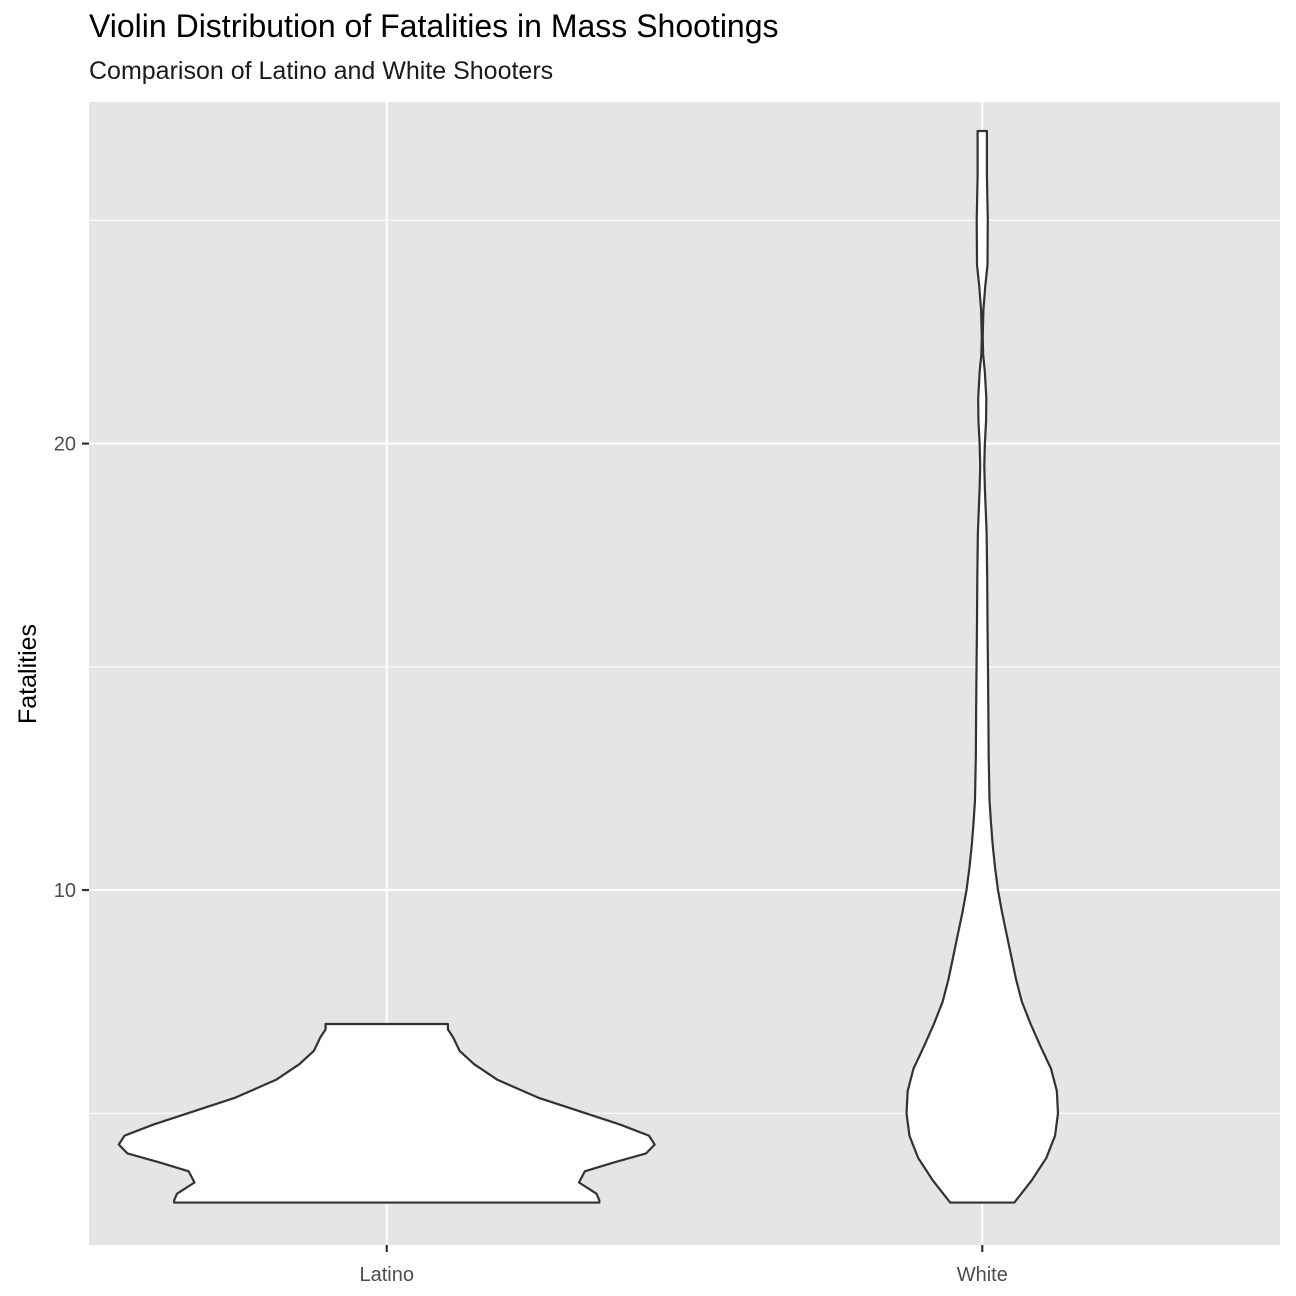 Image resolution: width=1296 pixels, height=1296 pixels. What do you see at coordinates (28, 674) in the screenshot?
I see `y-axis-title: Fatalities` at bounding box center [28, 674].